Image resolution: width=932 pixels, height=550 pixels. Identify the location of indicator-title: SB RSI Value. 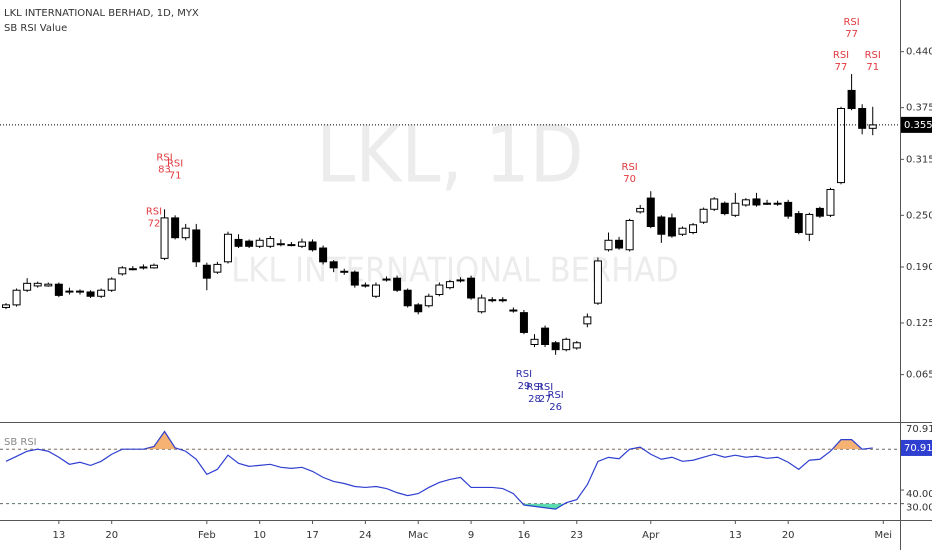
(35, 28).